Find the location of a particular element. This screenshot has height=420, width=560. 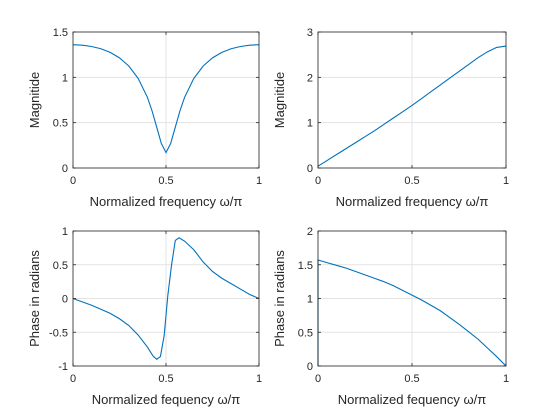

y-tick-label: -0.5 is located at coordinates (58, 333).